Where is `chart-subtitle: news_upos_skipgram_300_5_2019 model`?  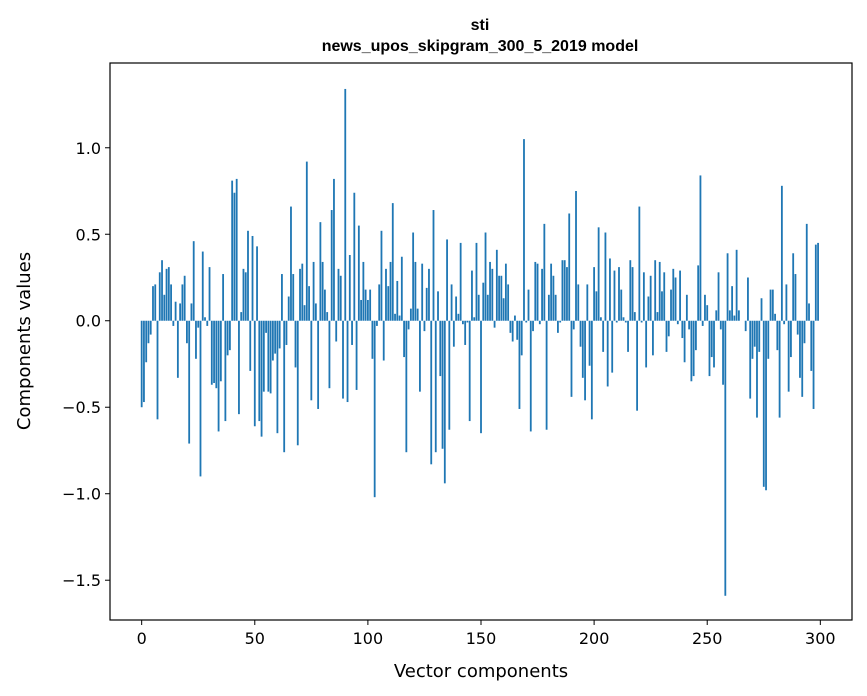
chart-subtitle: news_upos_skipgram_300_5_2019 model is located at coordinates (480, 46).